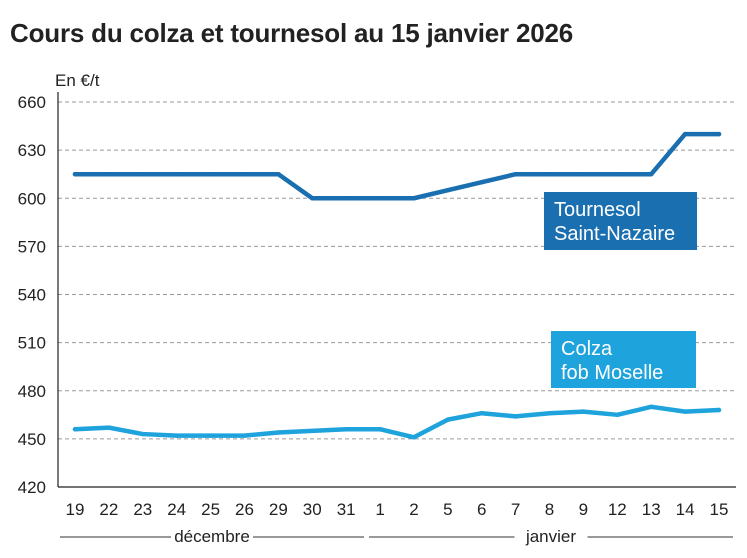  I want to click on y-tick-label: 630, so click(32, 150).